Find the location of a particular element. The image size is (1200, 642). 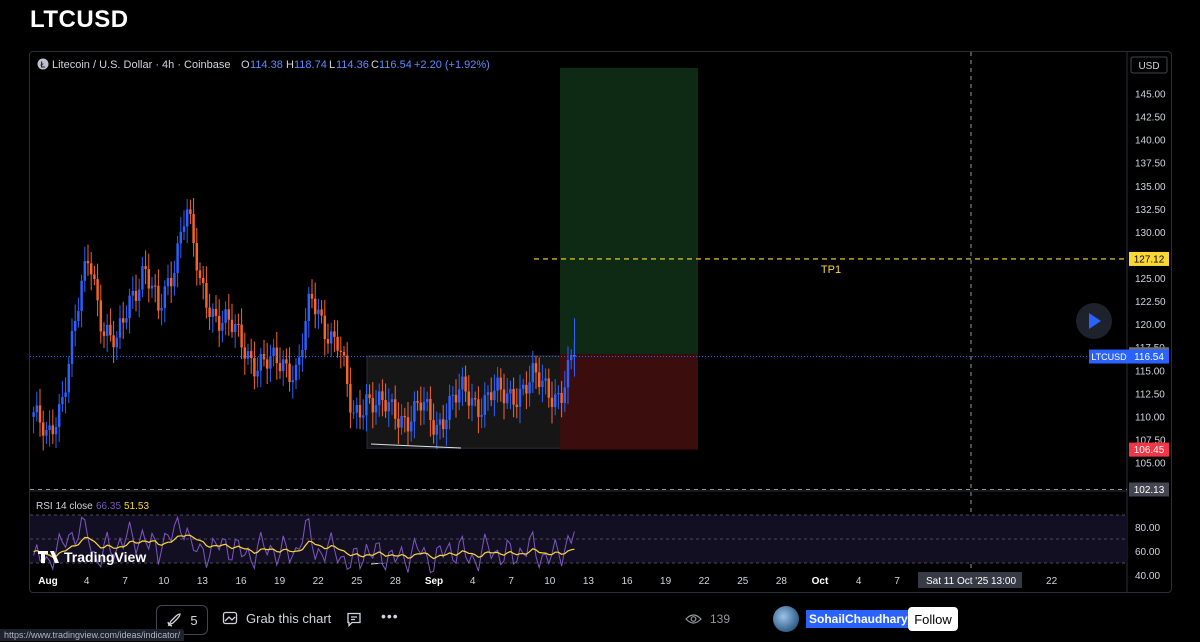

replay-play-button is located at coordinates (1094, 321).